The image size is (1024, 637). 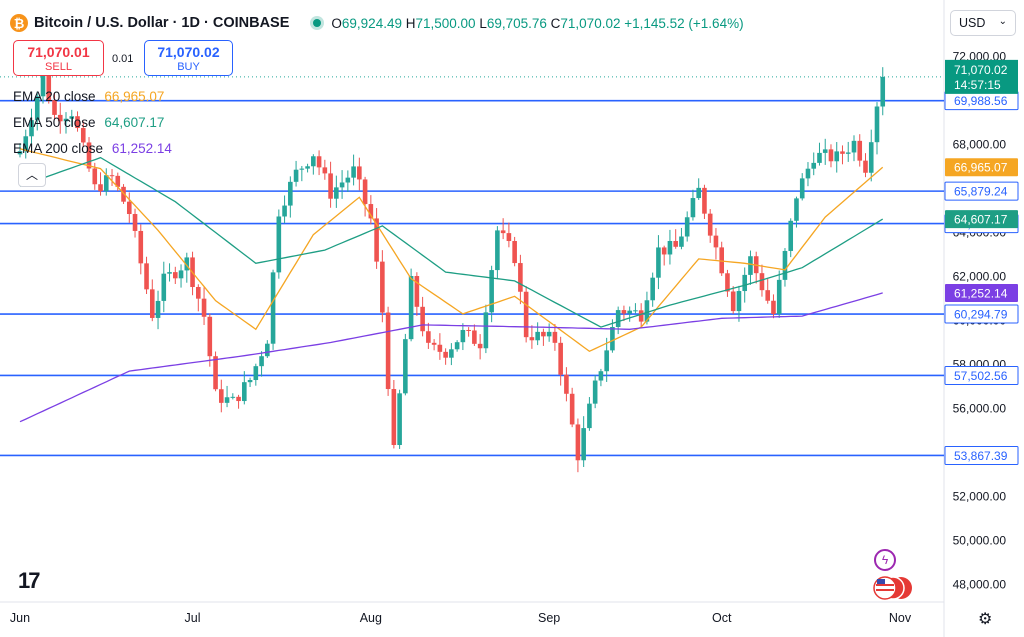 I want to click on y-tick-label: 48,000.00, so click(x=980, y=585).